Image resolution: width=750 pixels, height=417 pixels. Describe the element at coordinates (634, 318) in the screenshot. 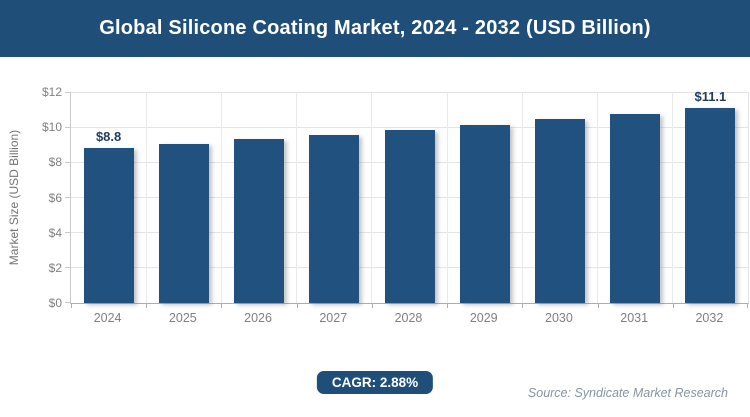

I see `x-axis-label: 2031` at that location.